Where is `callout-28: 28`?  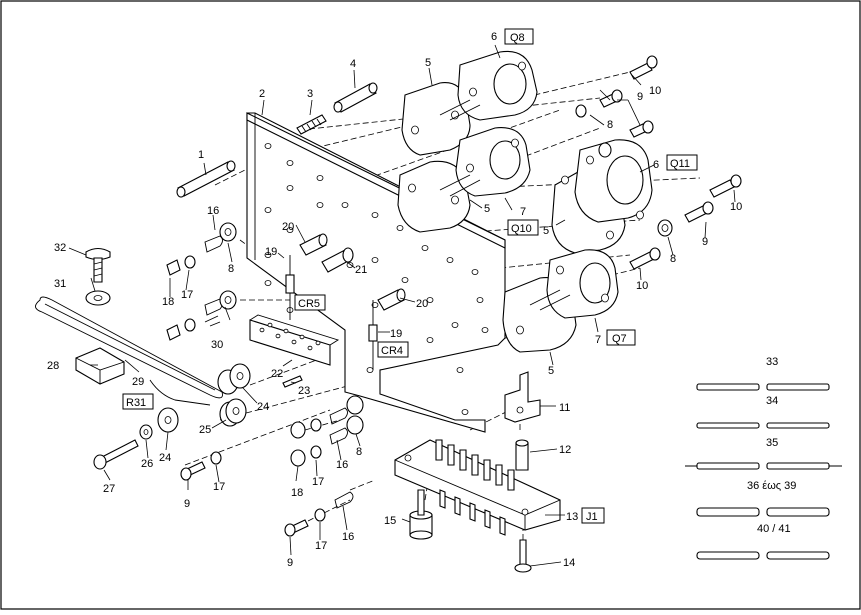 callout-28: 28 is located at coordinates (53, 366).